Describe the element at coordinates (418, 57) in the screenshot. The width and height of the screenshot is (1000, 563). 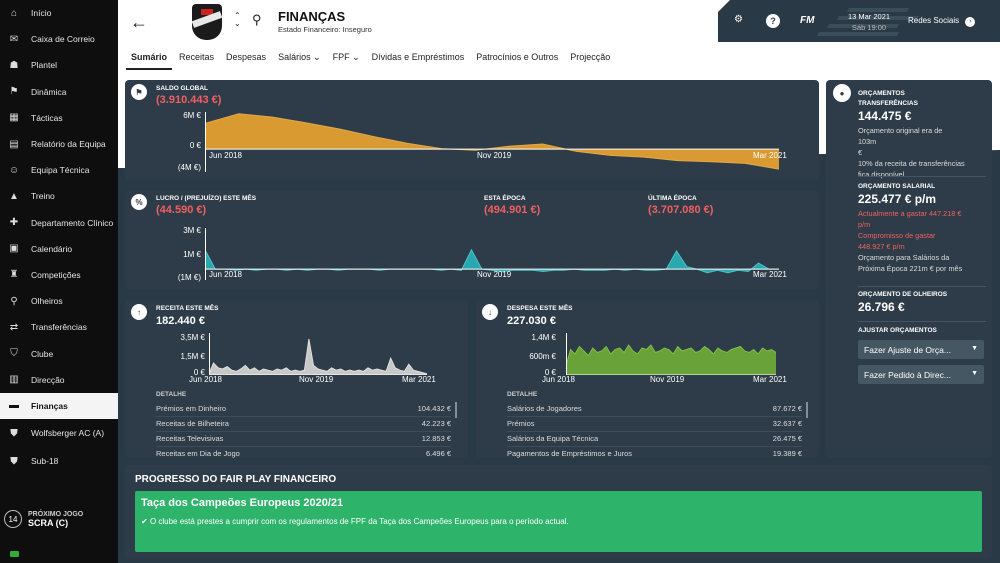
I see `tab: Dívidas e Empréstimos` at that location.